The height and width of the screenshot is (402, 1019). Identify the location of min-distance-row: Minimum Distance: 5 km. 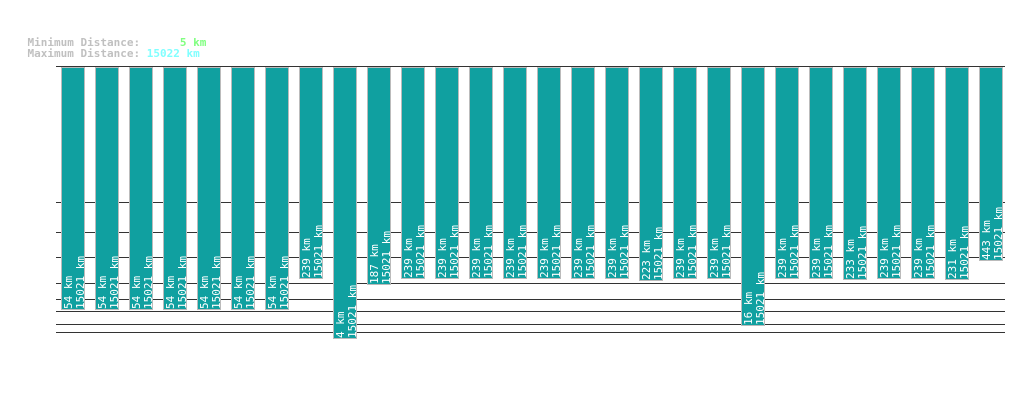
(104, 42).